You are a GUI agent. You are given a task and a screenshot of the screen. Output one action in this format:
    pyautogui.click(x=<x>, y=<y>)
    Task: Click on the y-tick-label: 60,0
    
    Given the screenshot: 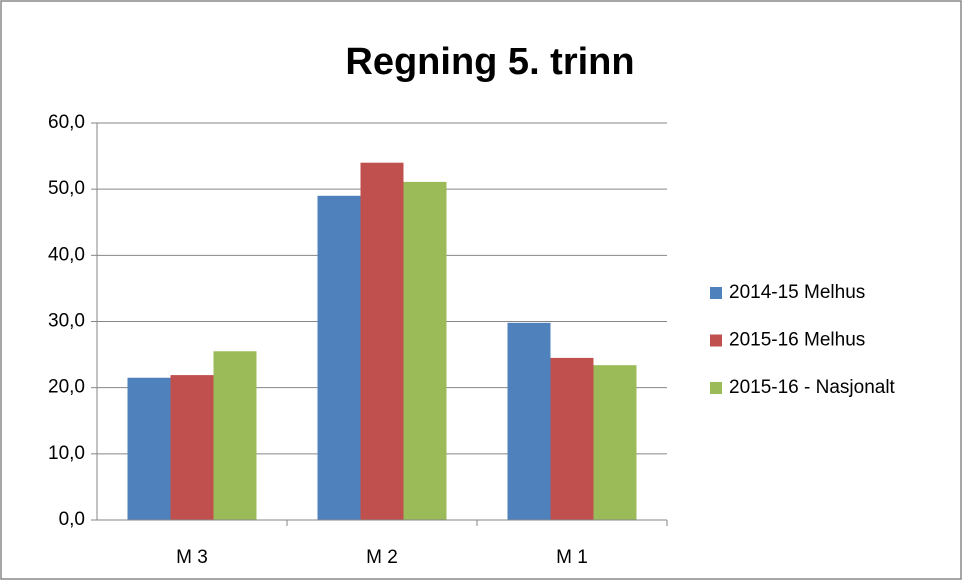 What is the action you would take?
    pyautogui.click(x=66, y=122)
    